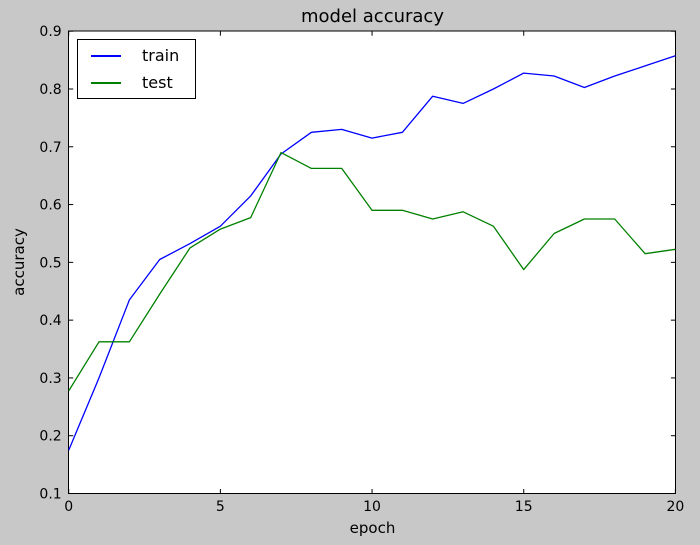  I want to click on train-line-swatch, so click(106, 55).